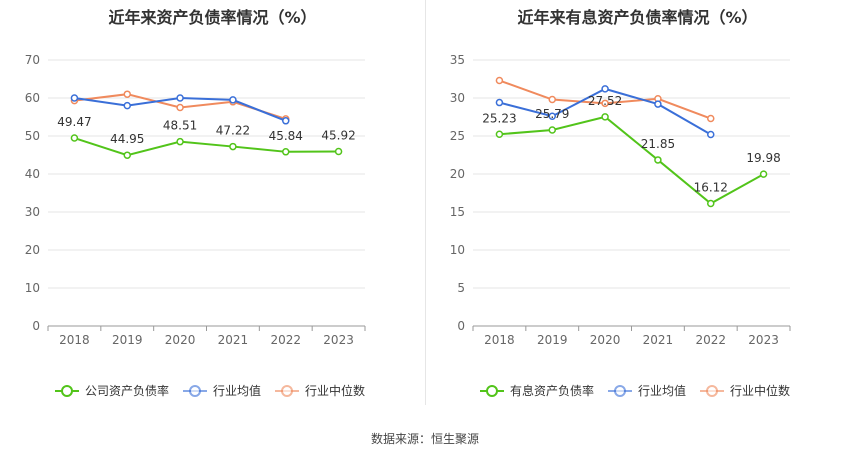 This screenshot has height=459, width=850. What do you see at coordinates (32, 136) in the screenshot?
I see `y-tick-label: 50` at bounding box center [32, 136].